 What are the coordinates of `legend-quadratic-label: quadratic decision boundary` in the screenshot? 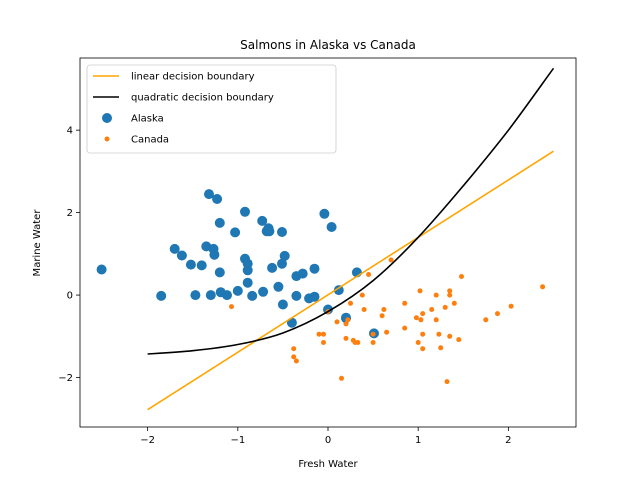 It's located at (202, 98).